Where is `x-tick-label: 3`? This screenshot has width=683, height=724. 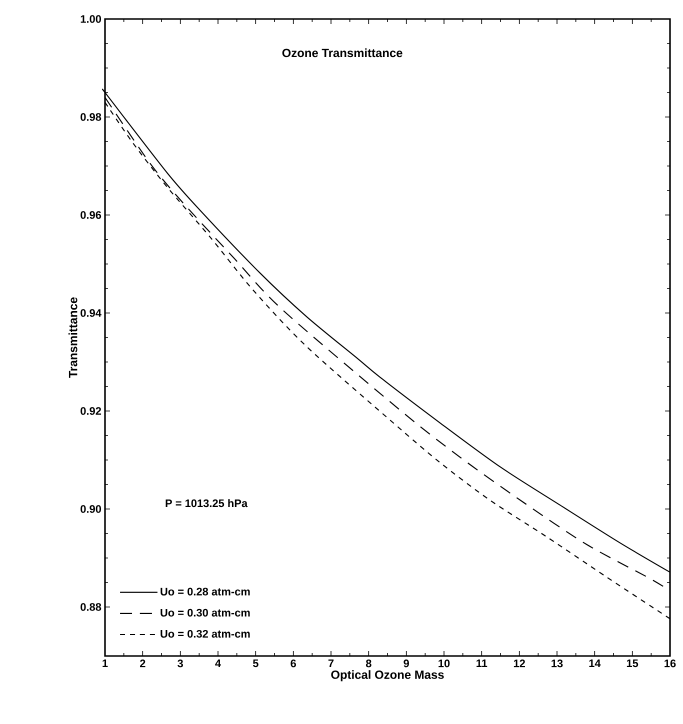
x-tick-label: 3 is located at coordinates (180, 664).